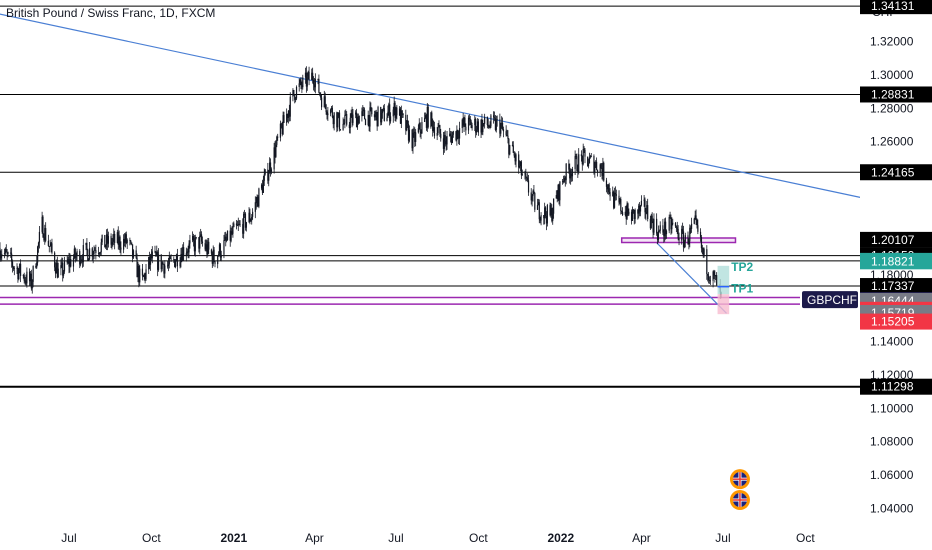  Describe the element at coordinates (739, 489) in the screenshot. I see `event-markers` at that location.